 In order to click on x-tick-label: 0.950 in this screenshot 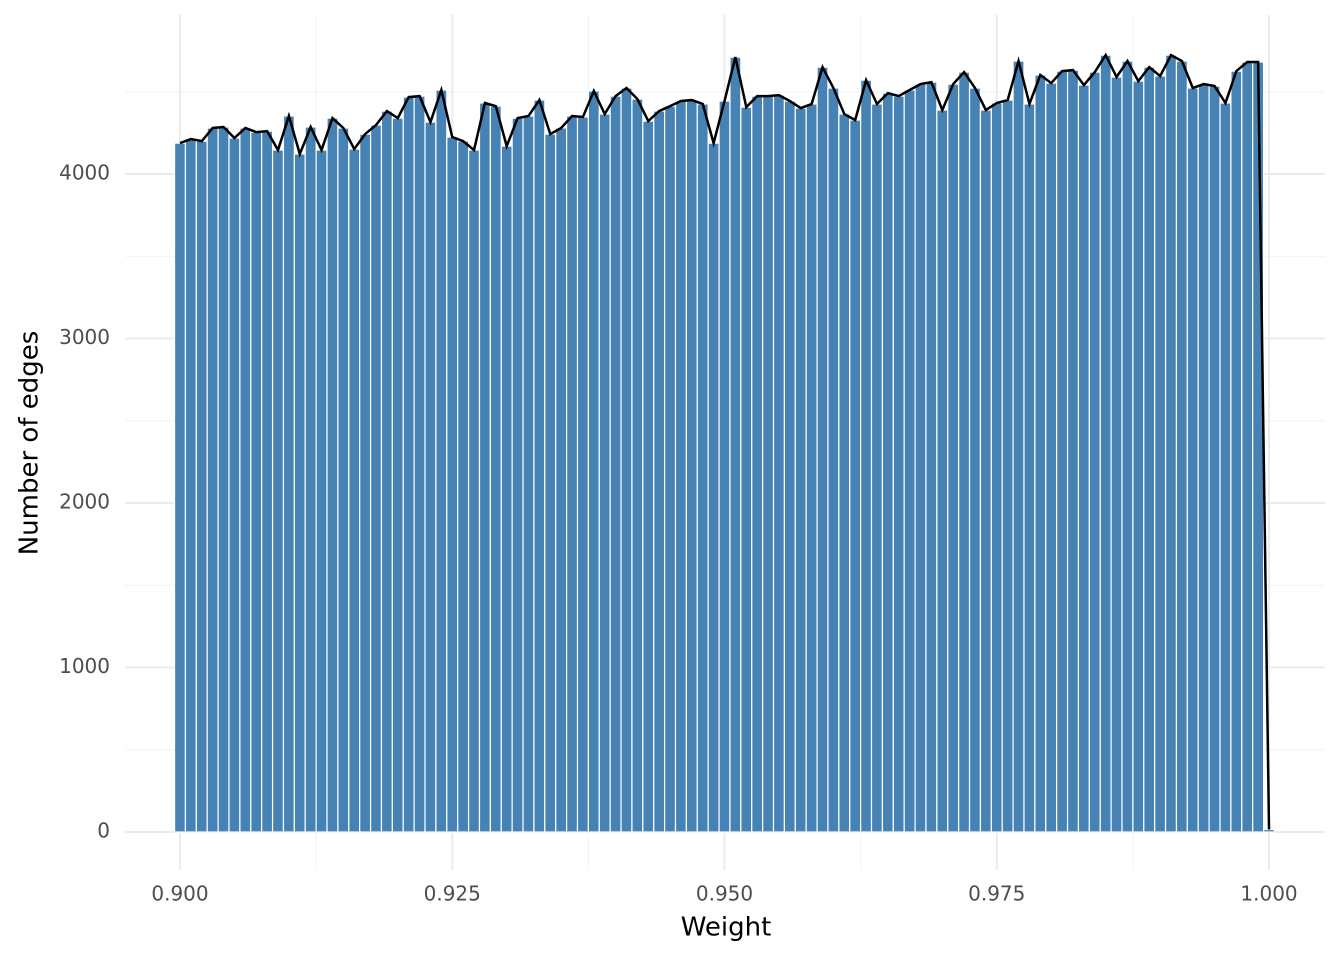, I will do `click(724, 894)`.